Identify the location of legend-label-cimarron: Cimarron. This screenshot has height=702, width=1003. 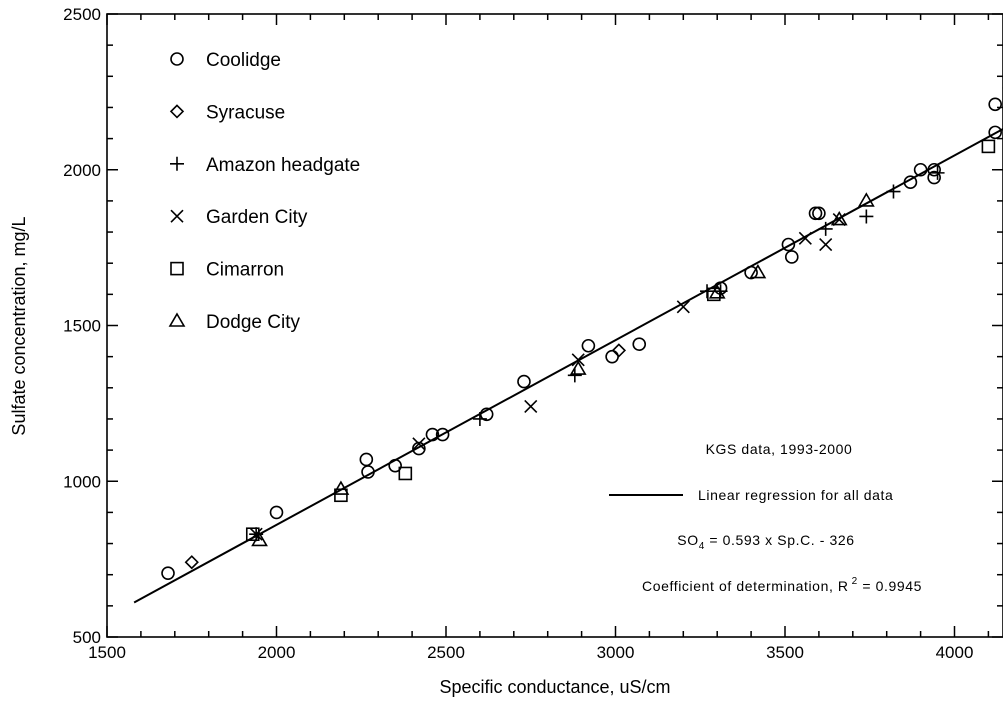
(245, 270).